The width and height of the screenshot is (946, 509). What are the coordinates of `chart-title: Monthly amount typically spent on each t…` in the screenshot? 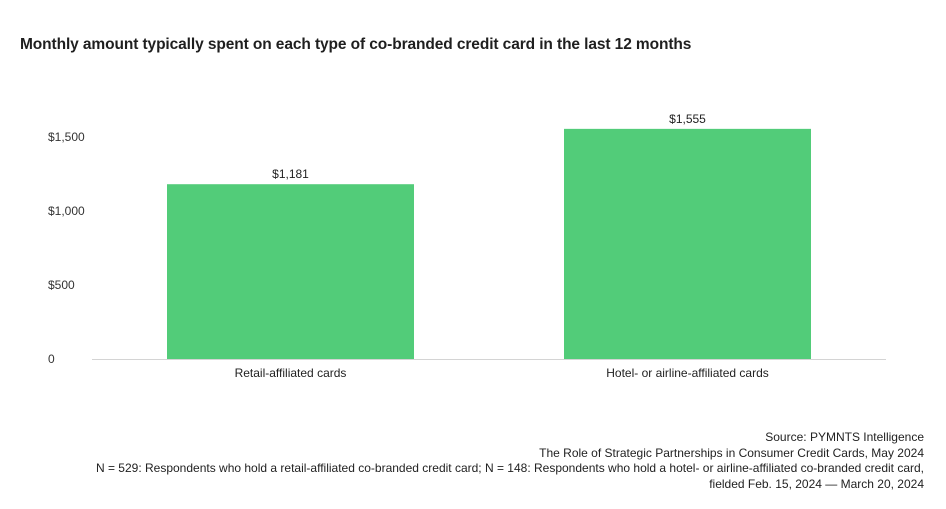 It's located at (356, 44).